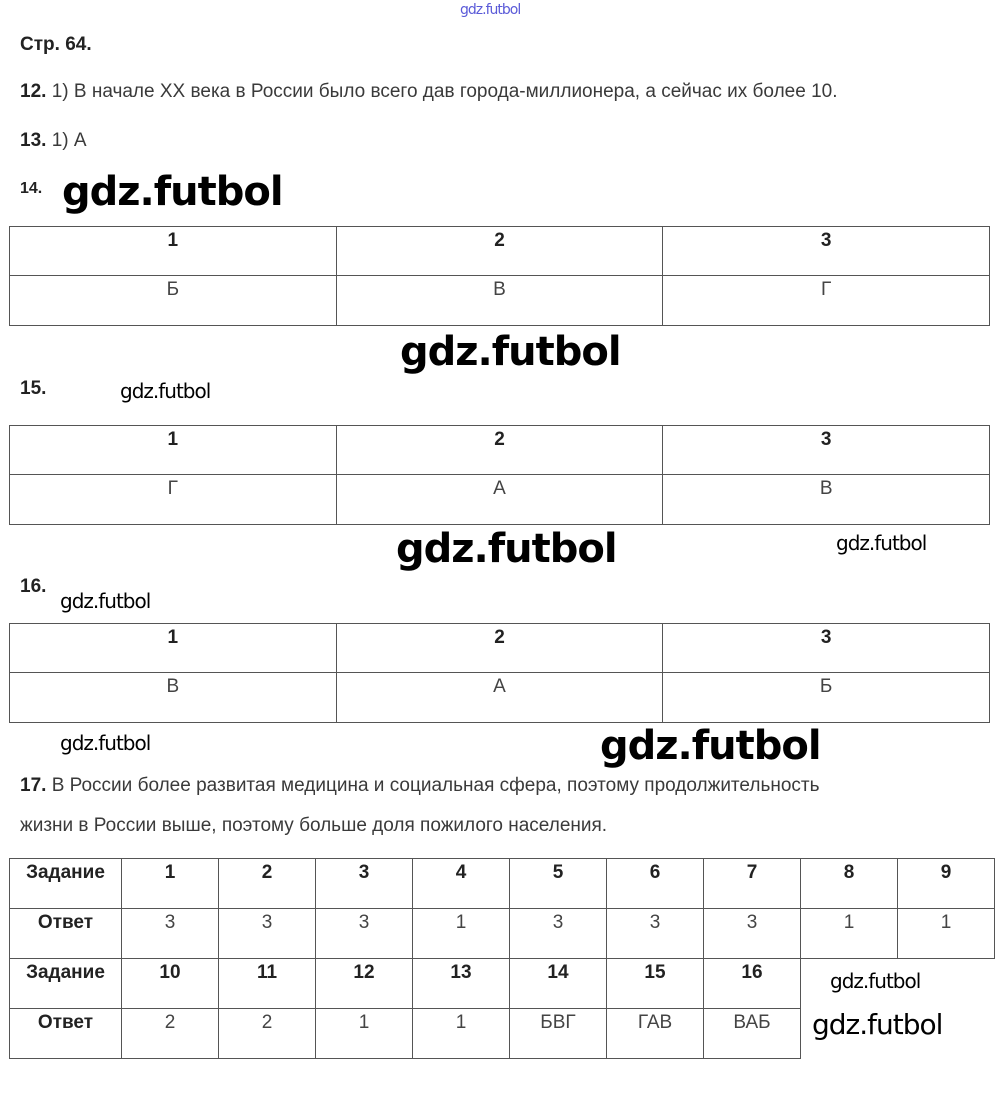 Image resolution: width=1000 pixels, height=1101 pixels. I want to click on question-13: 13. 1) А, so click(53, 141).